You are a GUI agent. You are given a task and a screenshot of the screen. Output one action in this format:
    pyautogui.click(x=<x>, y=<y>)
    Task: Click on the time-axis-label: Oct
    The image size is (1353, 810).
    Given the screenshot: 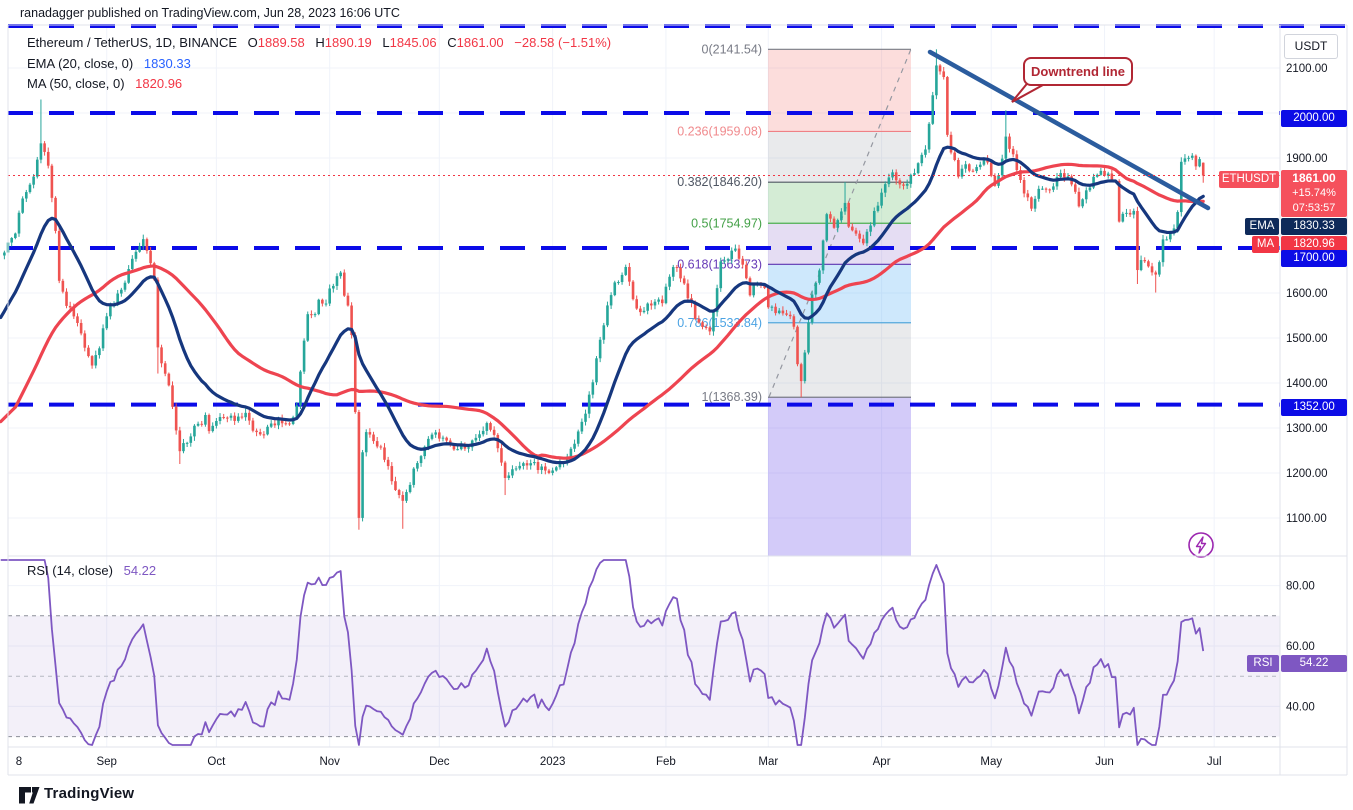 What is the action you would take?
    pyautogui.click(x=216, y=762)
    